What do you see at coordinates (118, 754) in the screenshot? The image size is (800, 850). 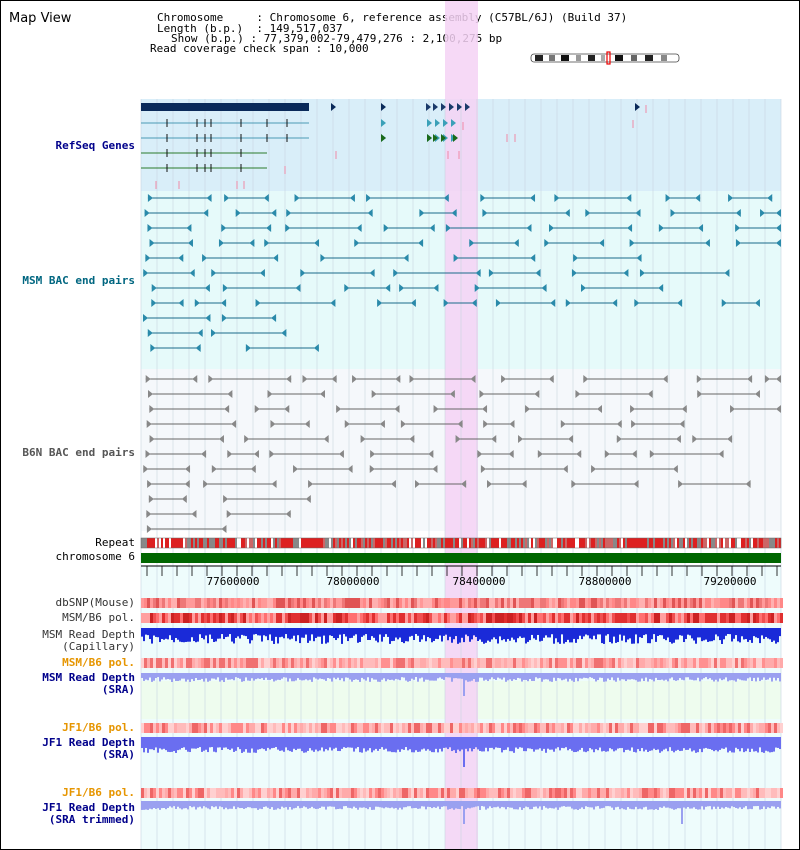 I see `jf1-depth-1-line2: (SRA)` at bounding box center [118, 754].